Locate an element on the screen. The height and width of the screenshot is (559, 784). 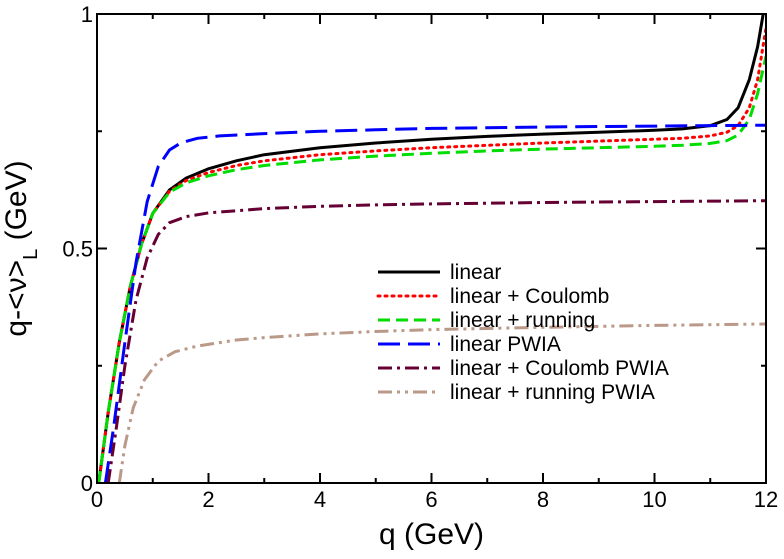
y-axis-title: q-<ν>L (GeV) is located at coordinates (21, 248).